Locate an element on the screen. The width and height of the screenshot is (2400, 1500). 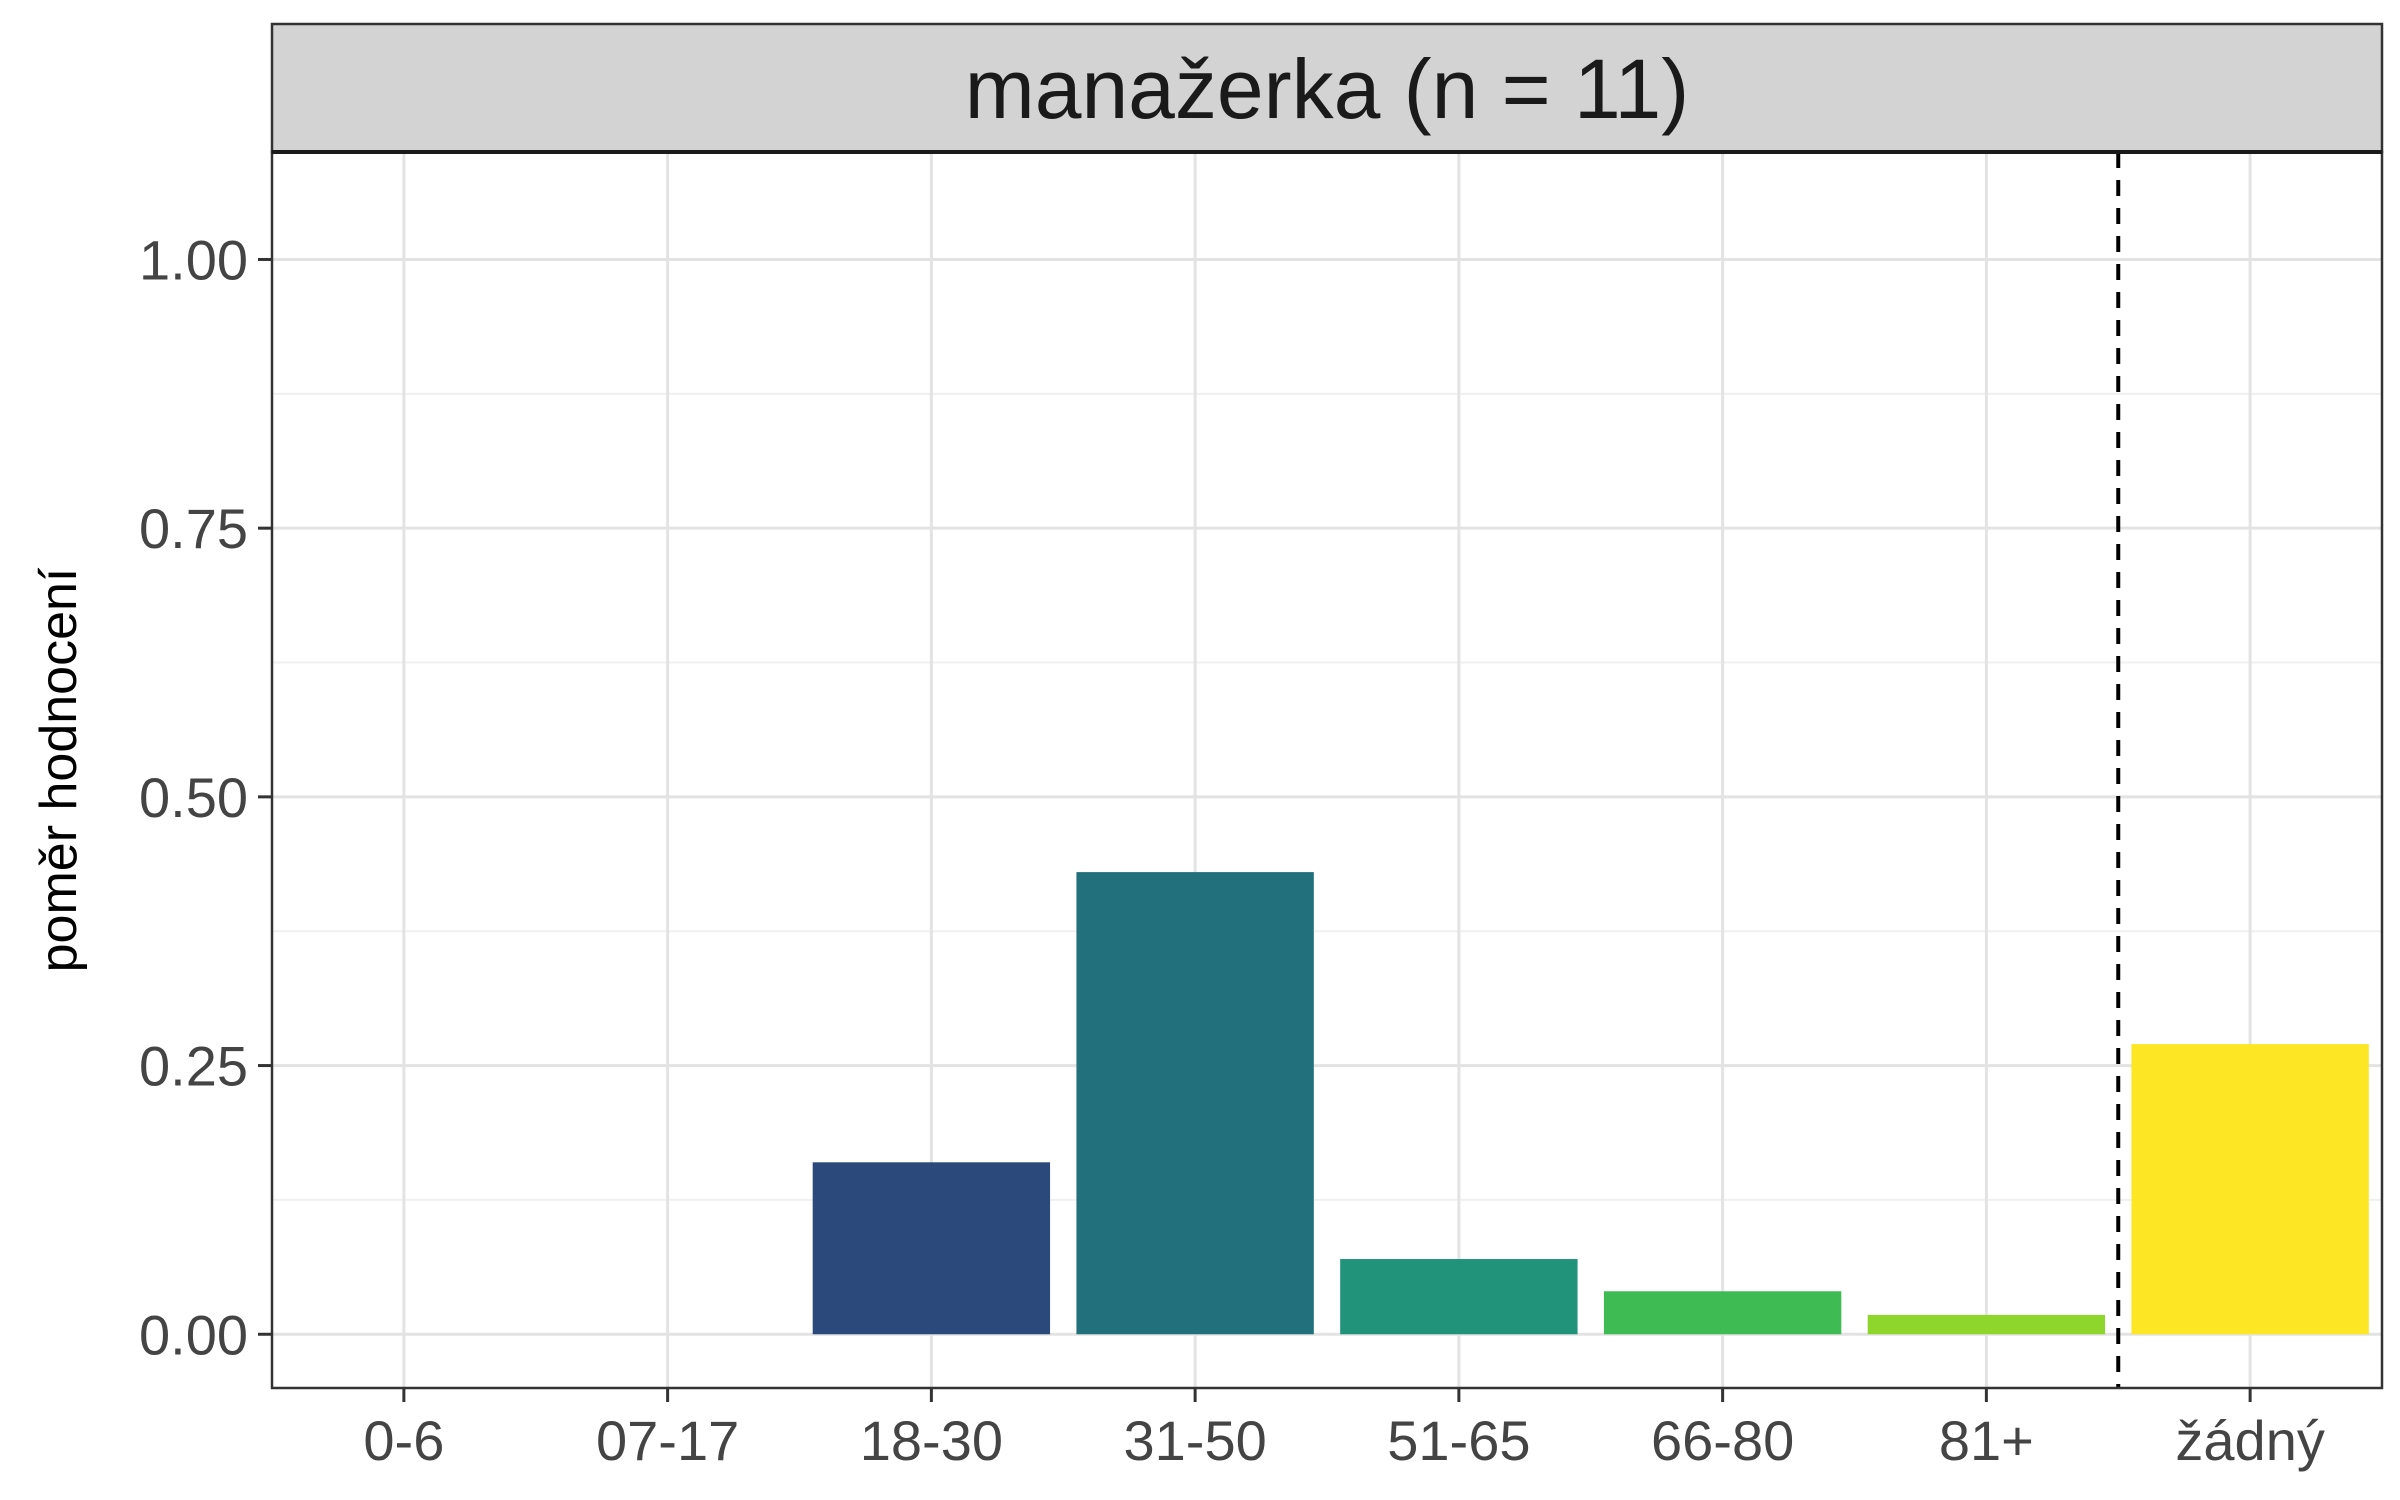
chart-title: manažerka (n = 11) is located at coordinates (1327, 89).